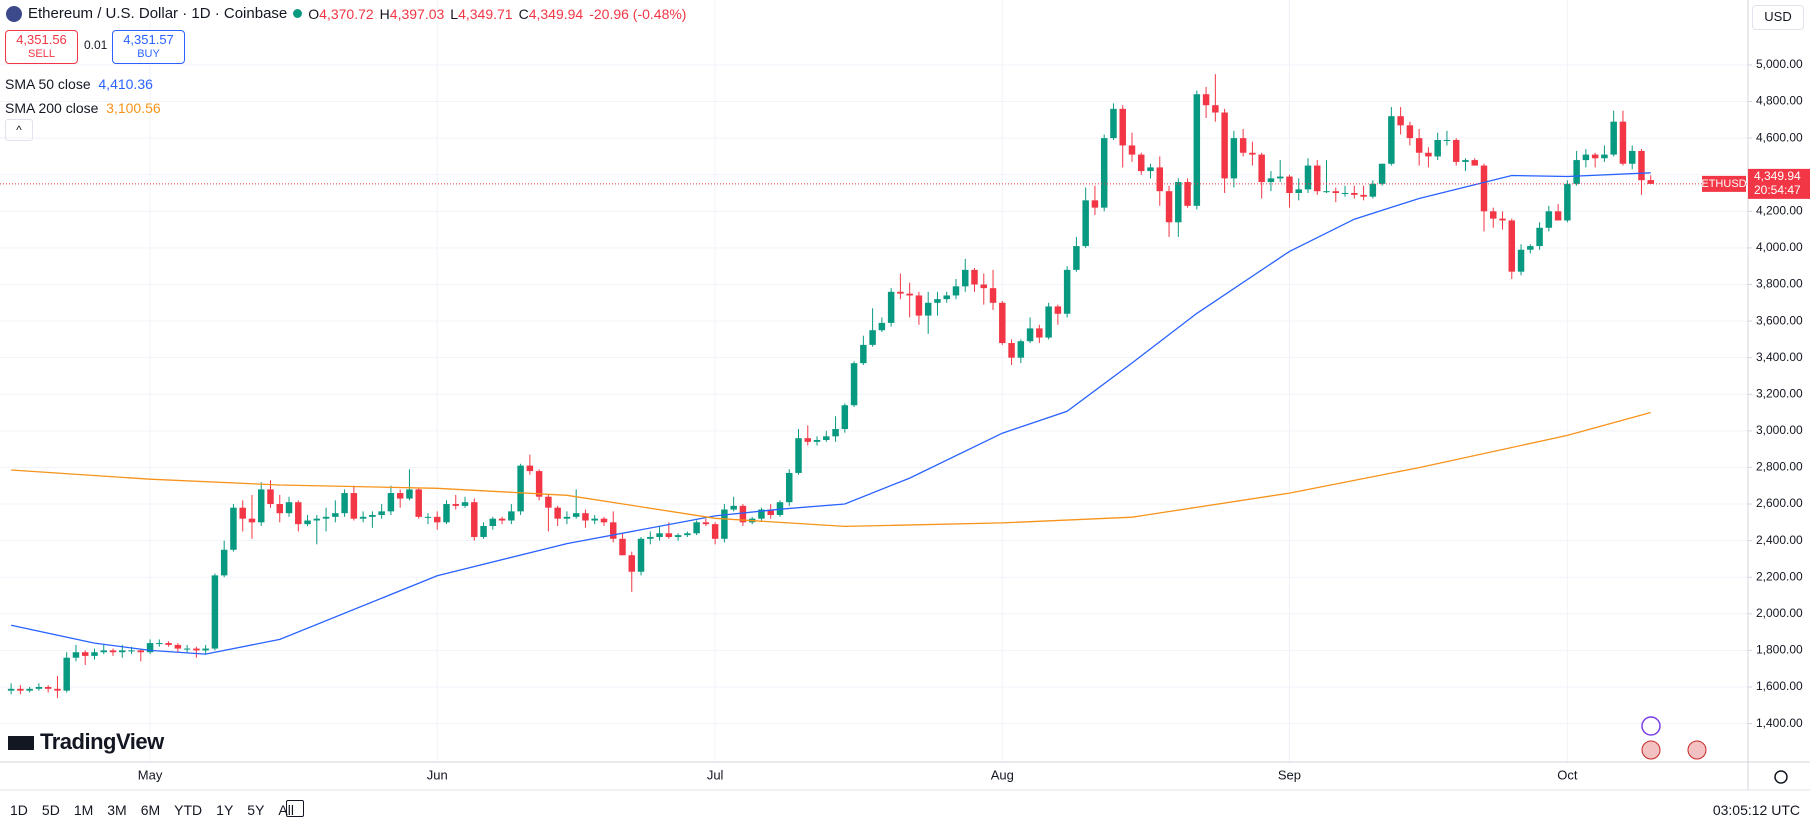  I want to click on buy-button: 4,351.57 BUY, so click(148, 47).